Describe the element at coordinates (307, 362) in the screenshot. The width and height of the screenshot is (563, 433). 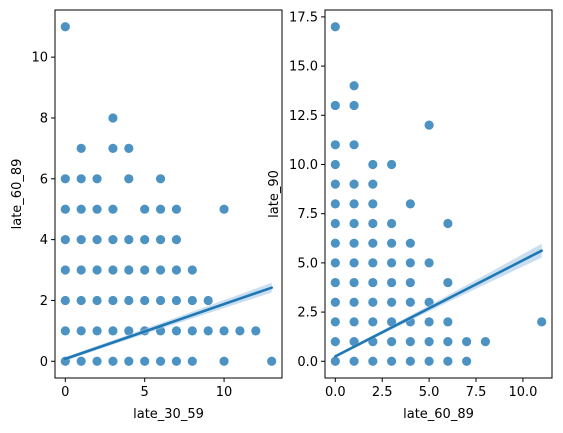
I see `right-y-tick-label: 0.0` at that location.